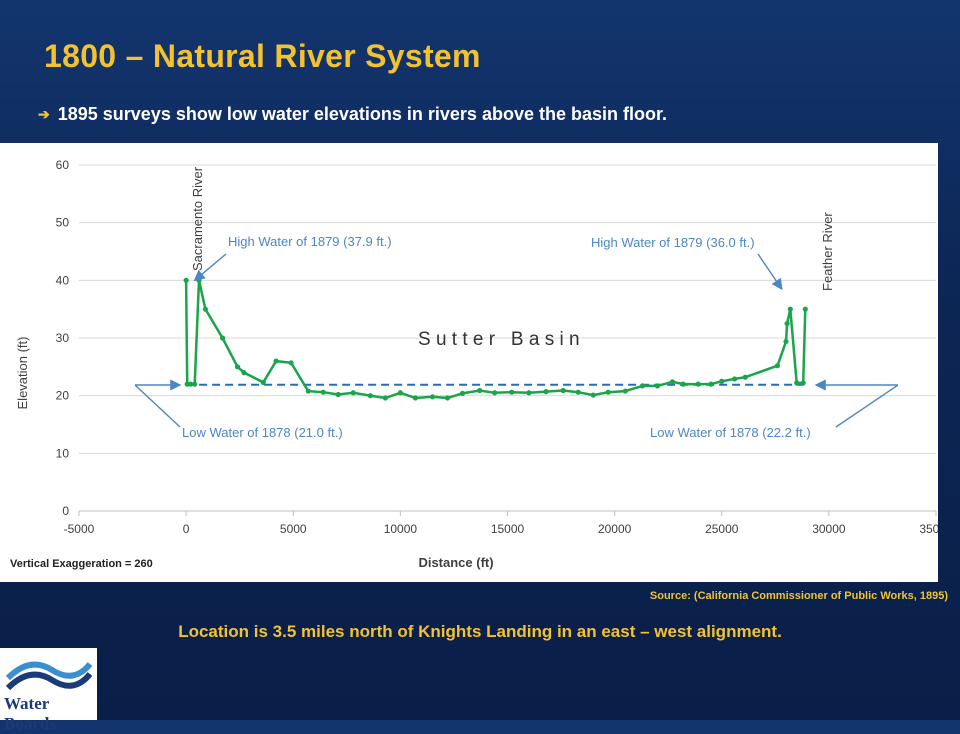 The height and width of the screenshot is (734, 960). Describe the element at coordinates (81, 564) in the screenshot. I see `vertical-exaggeration-note: Vertical Exaggeration = 260` at that location.